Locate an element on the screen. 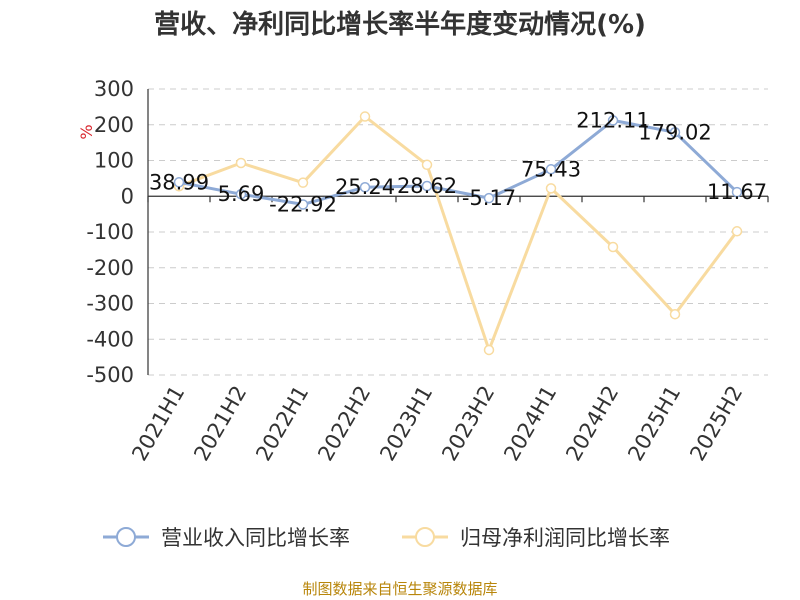 This screenshot has width=800, height=600. source-note: 制图数据来自恒生聚源数据库 is located at coordinates (399, 589).